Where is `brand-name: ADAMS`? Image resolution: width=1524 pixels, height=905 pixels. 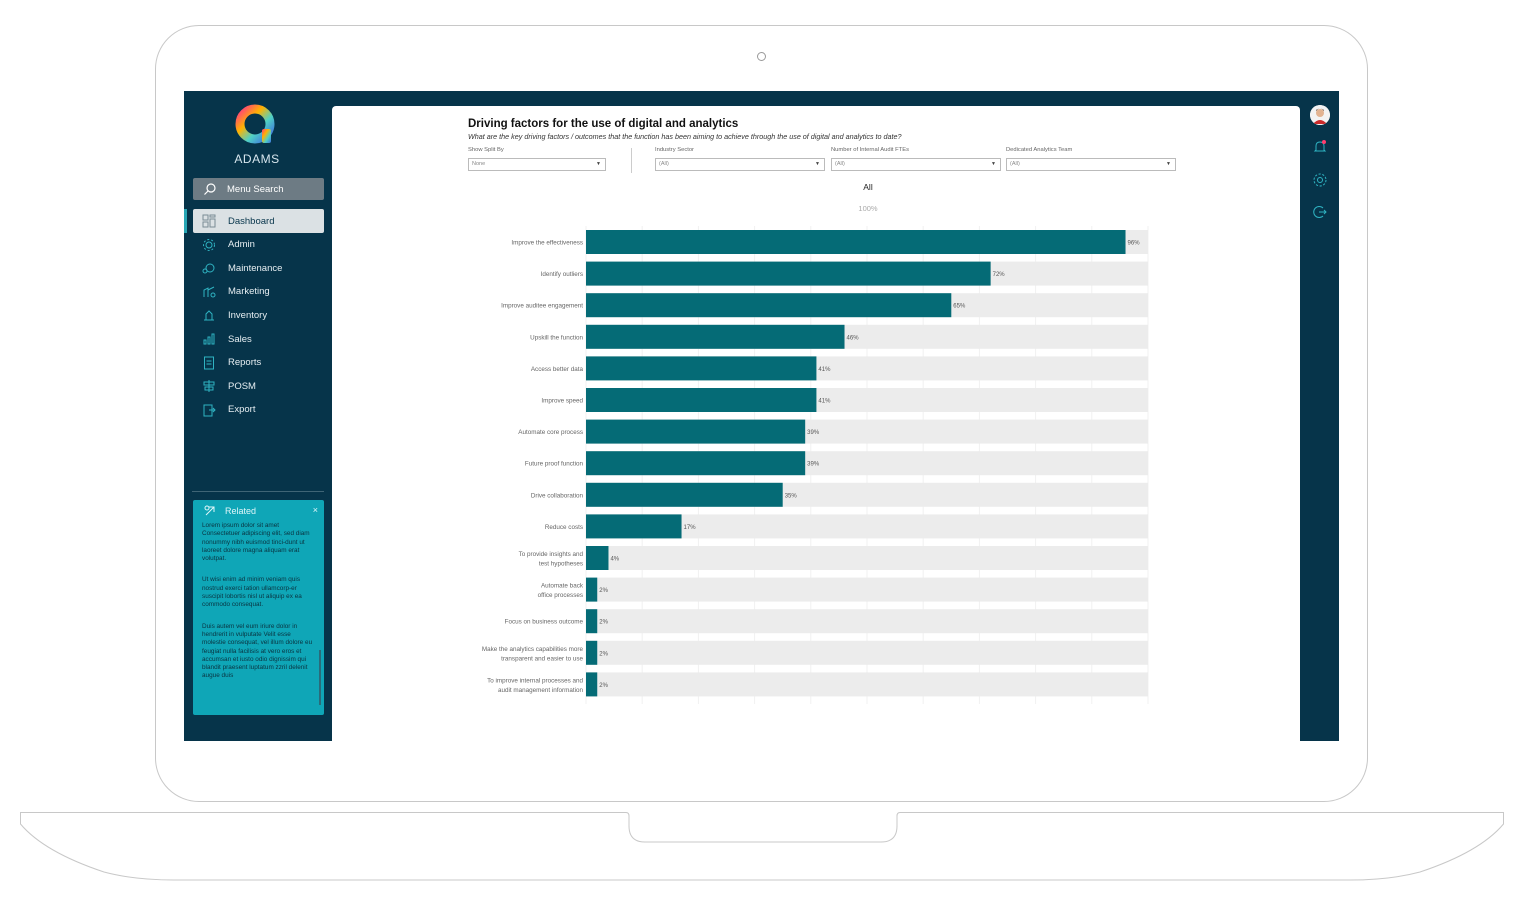
brand-name: ADAMS is located at coordinates (257, 159).